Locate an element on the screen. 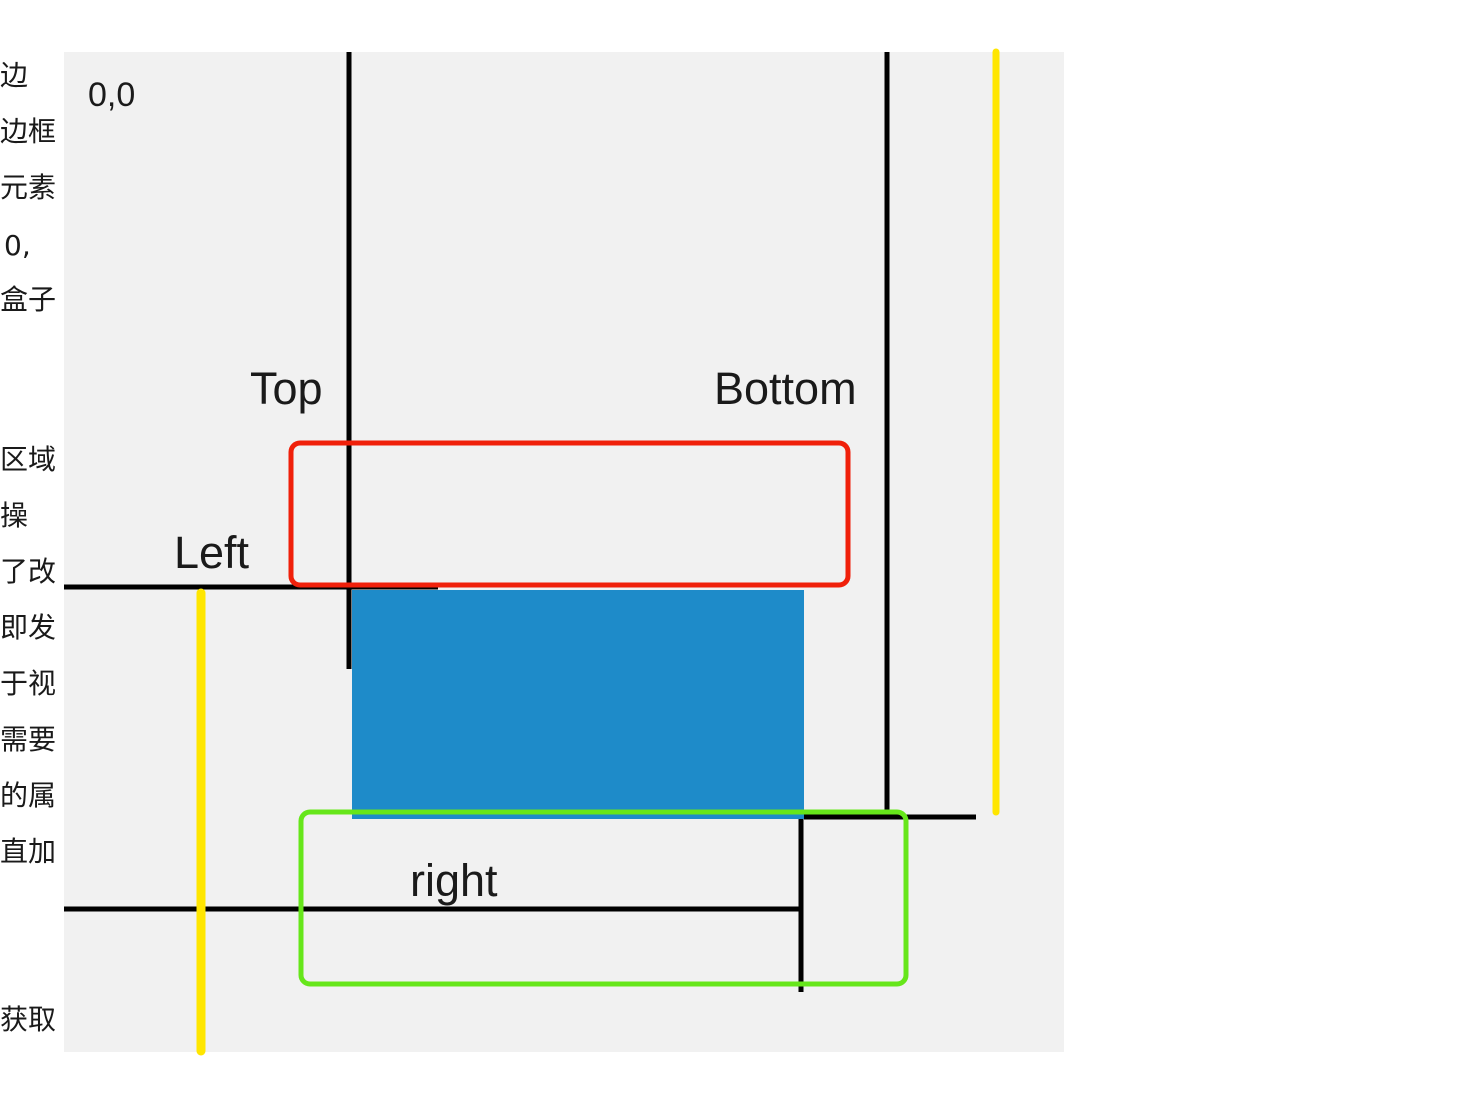  sidebar-text-fragment: 于视 is located at coordinates (28, 683).